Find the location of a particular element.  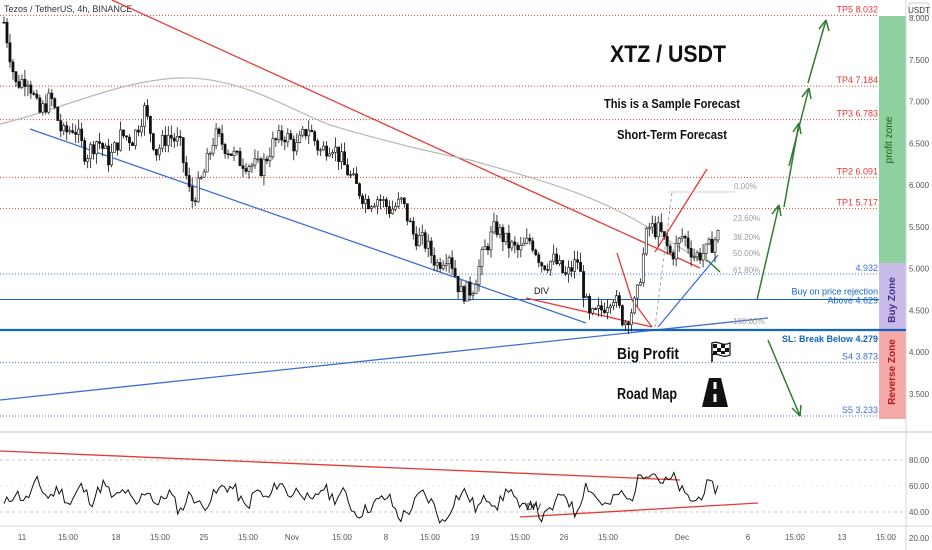

currency-badge is located at coordinates (919, 9).